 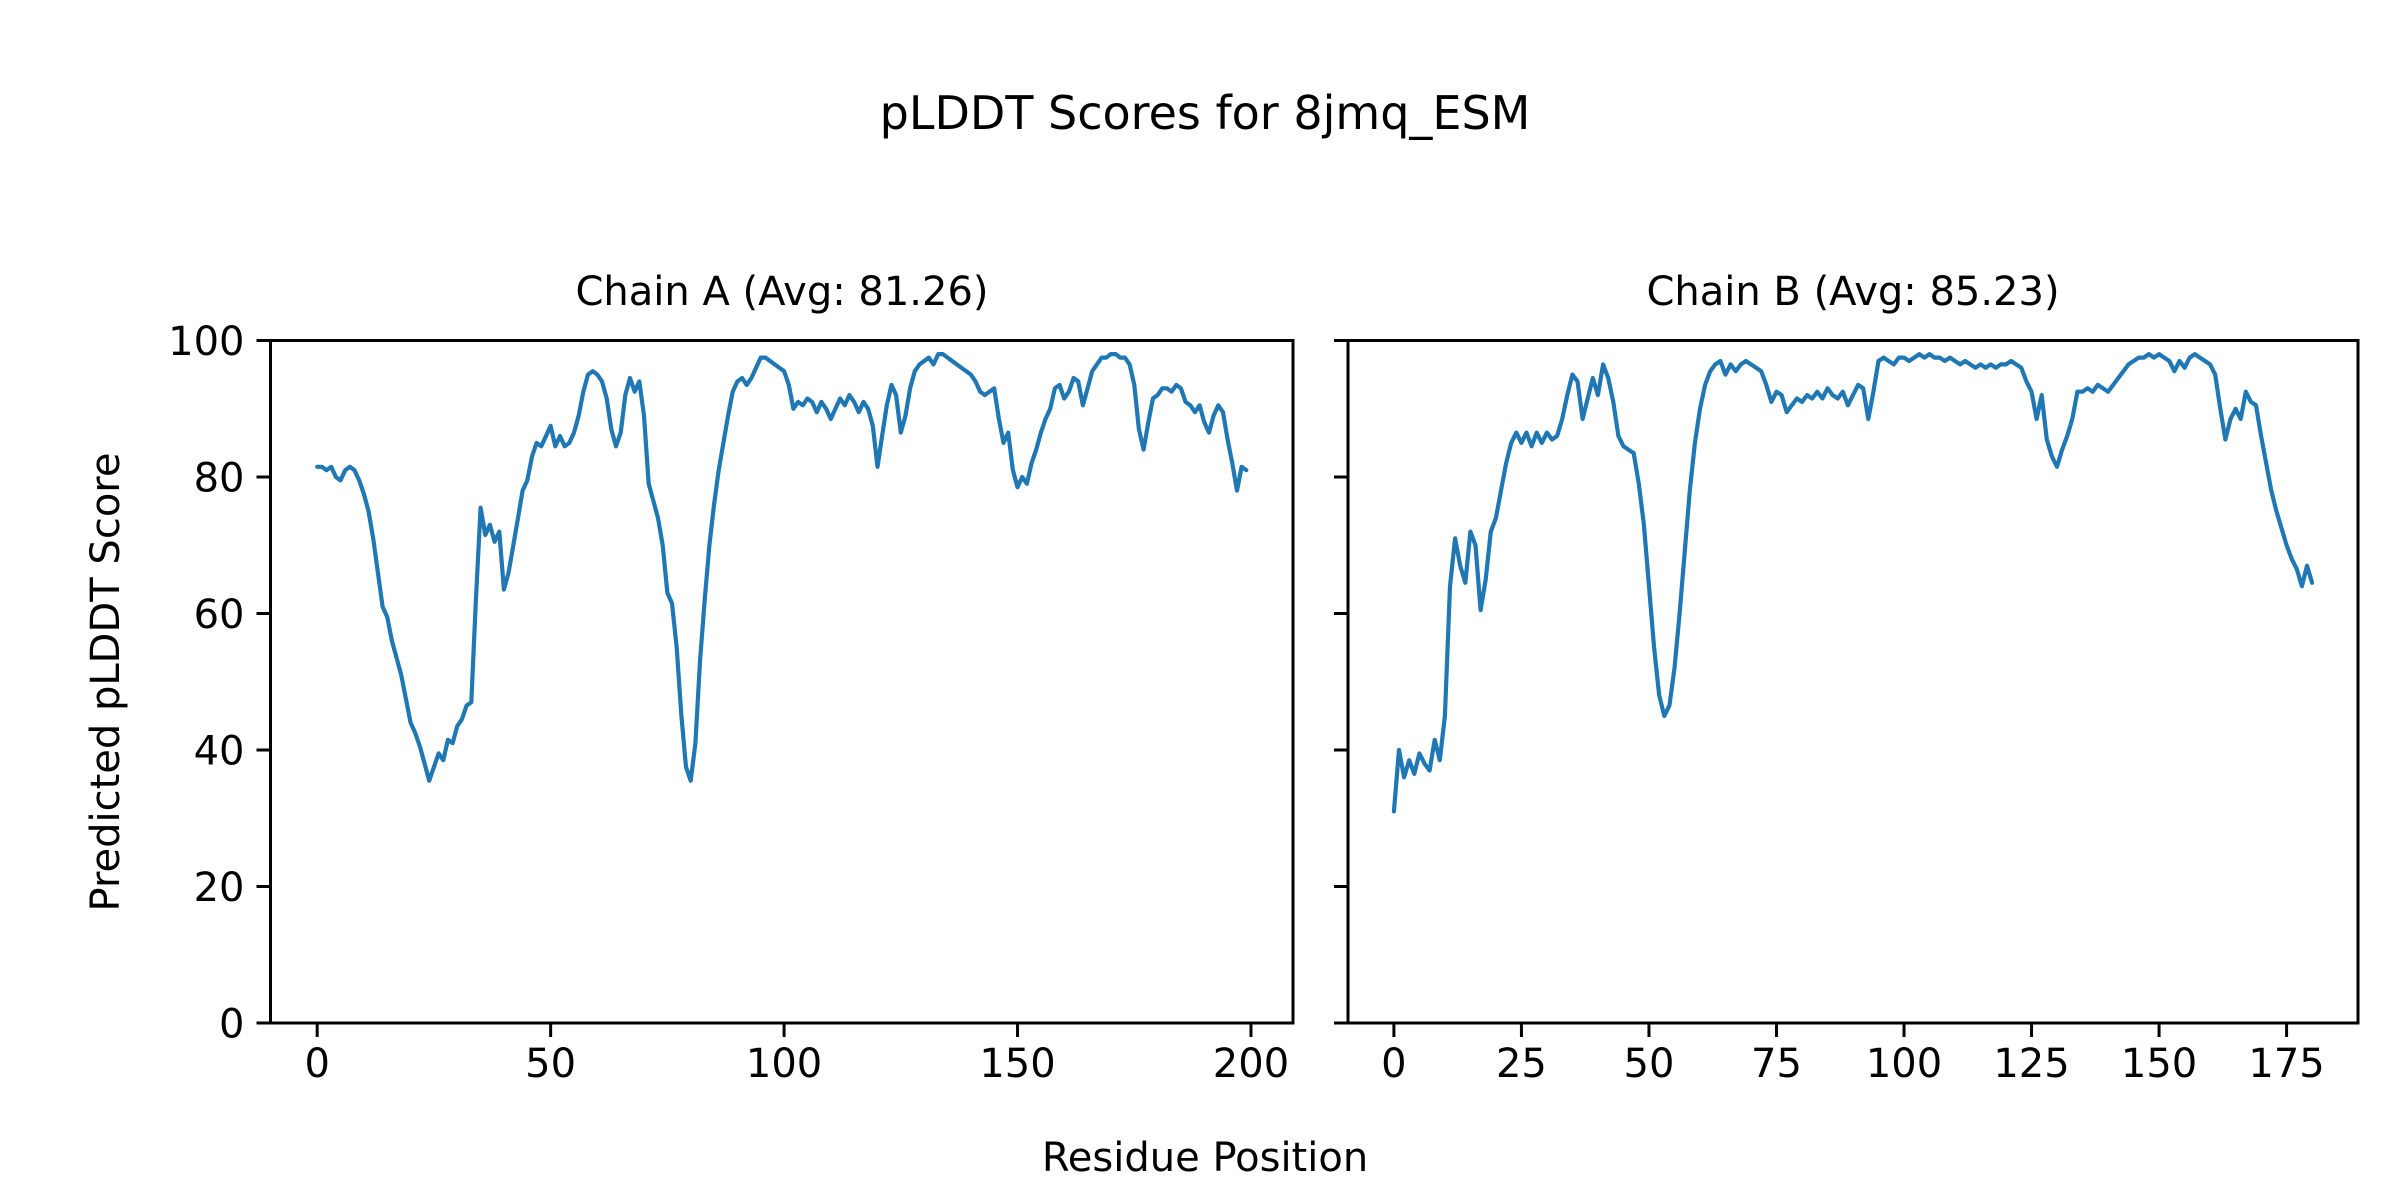 What do you see at coordinates (2159, 1064) in the screenshot?
I see `chain-b-x-tick-label: 150` at bounding box center [2159, 1064].